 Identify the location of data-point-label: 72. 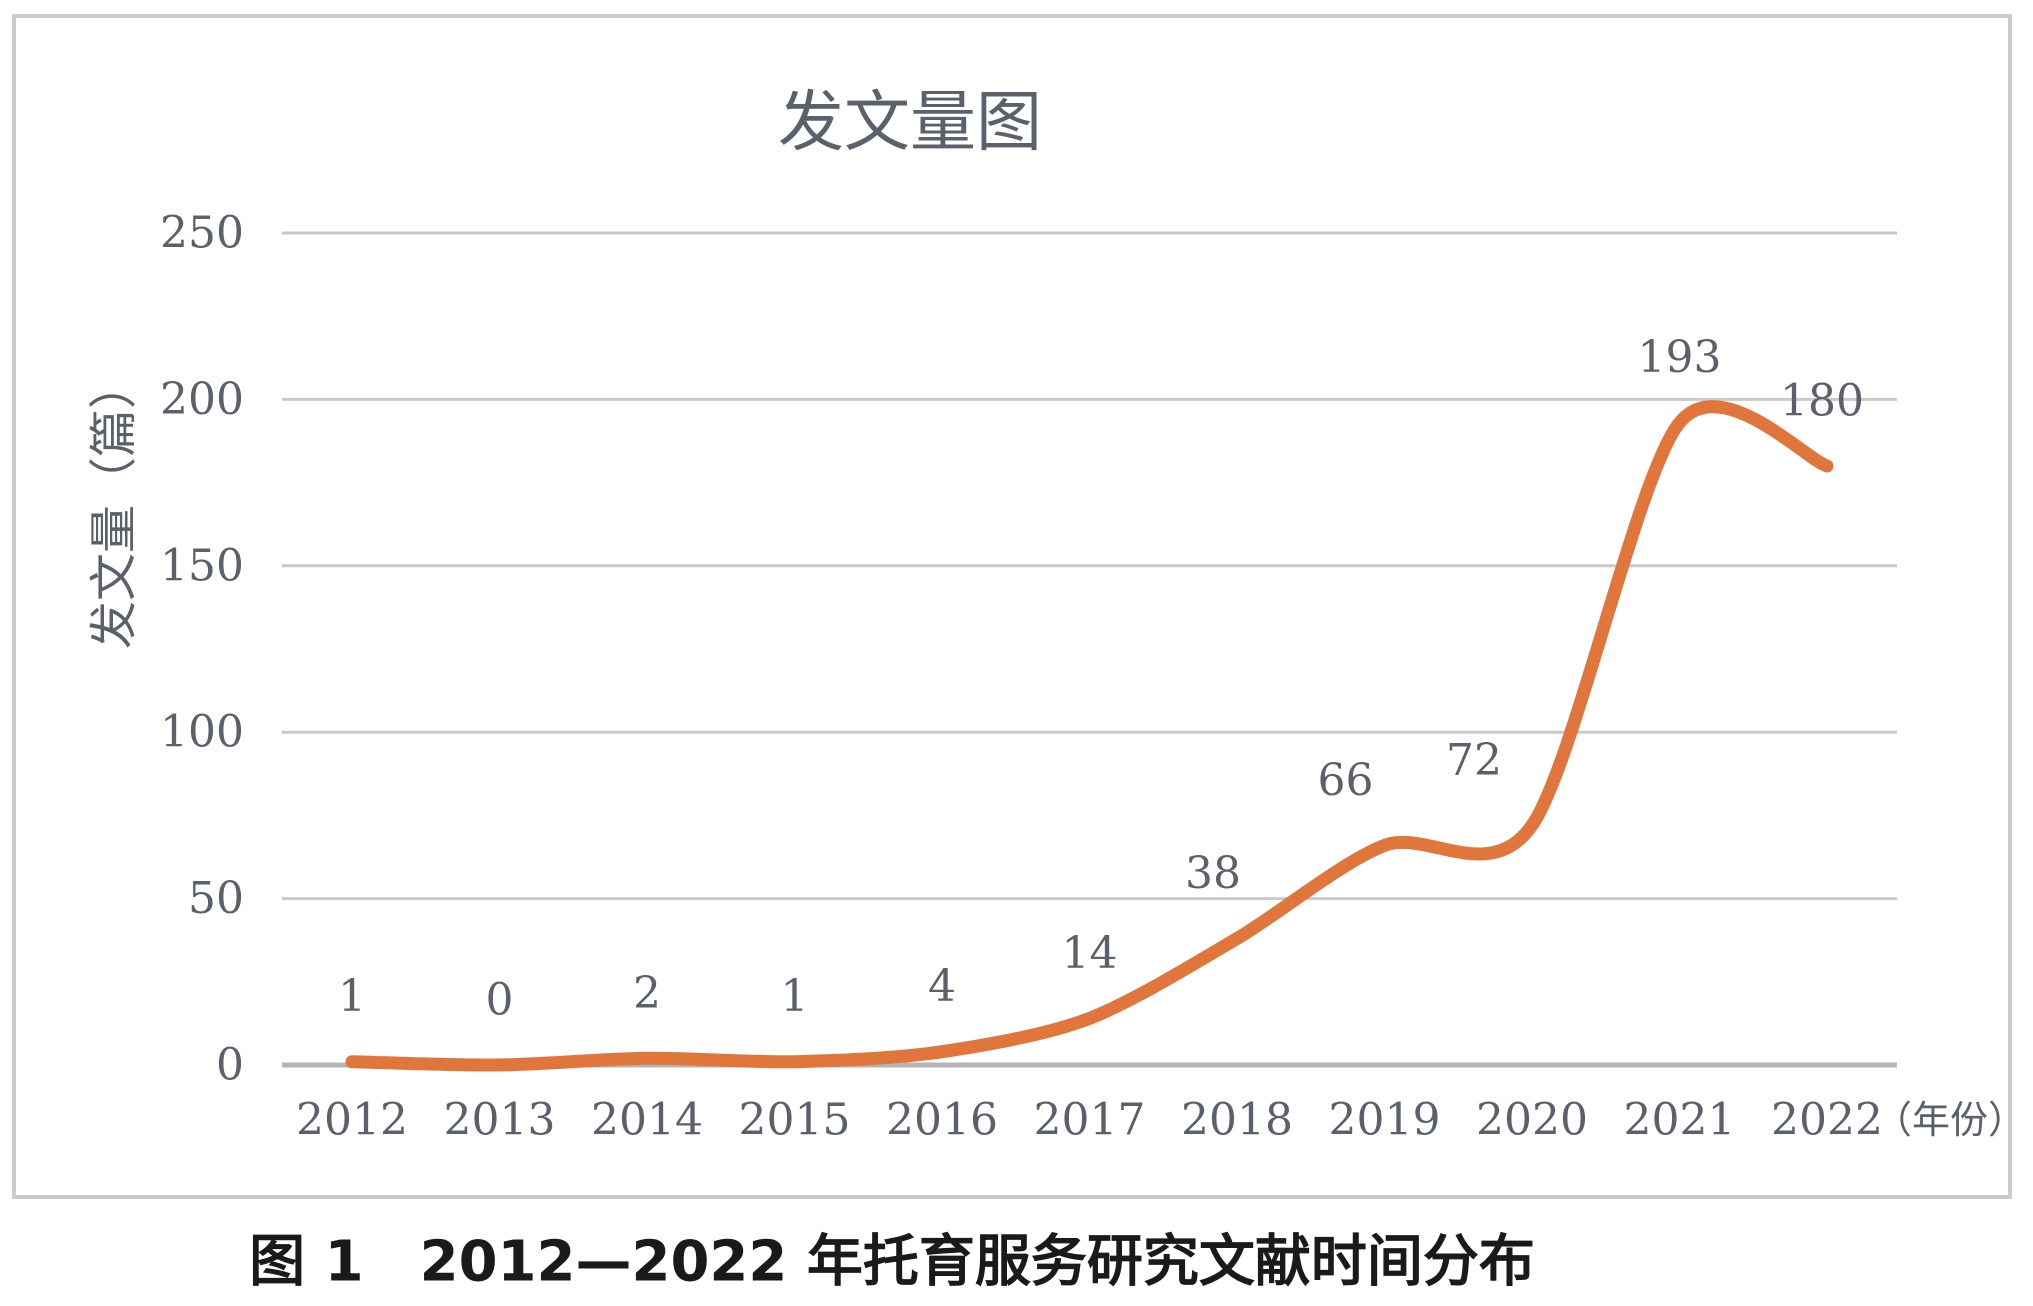
(1474, 760).